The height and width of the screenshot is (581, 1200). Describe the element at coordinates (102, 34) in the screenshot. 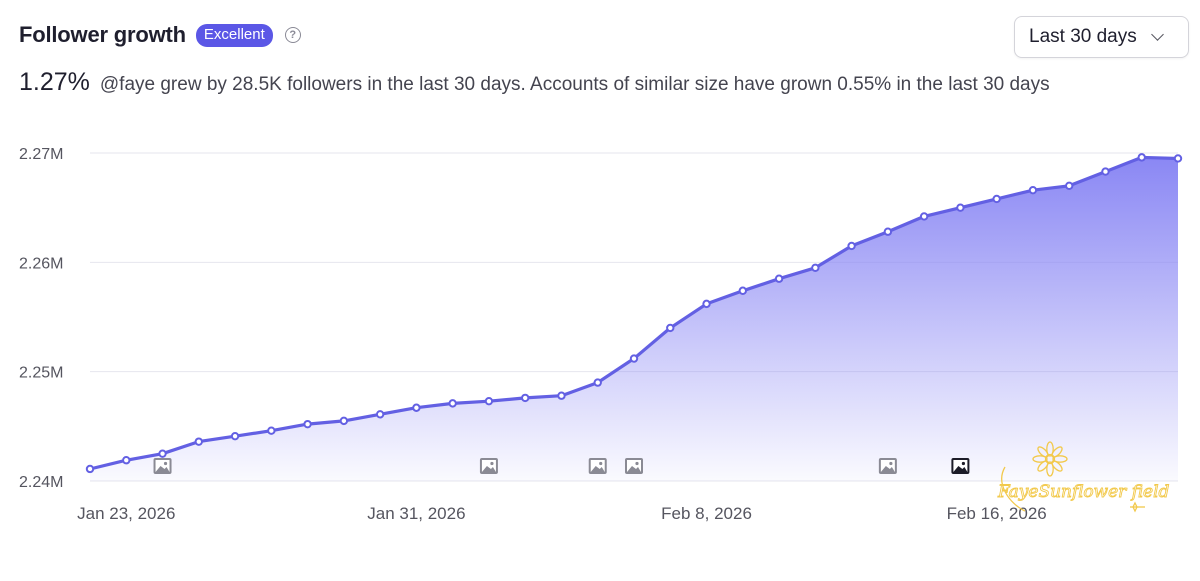

I see `page-title: Follower growth` at that location.